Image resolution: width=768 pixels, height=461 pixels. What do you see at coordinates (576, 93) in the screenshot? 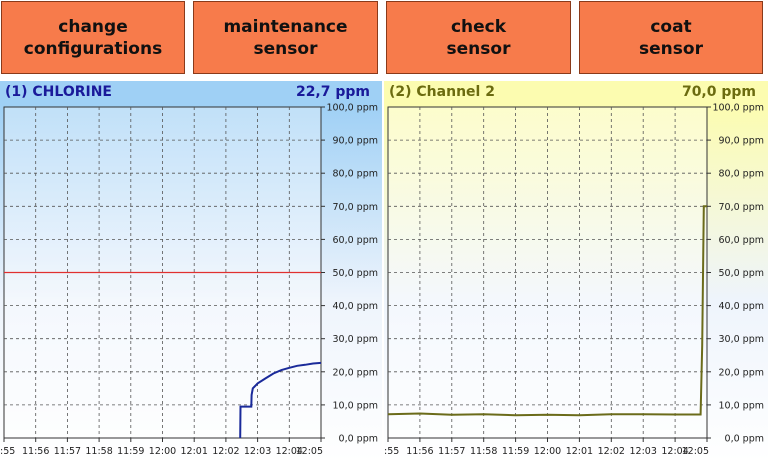
I see `channel2-panel-header: (2) Channel 2 70,0 ppm` at bounding box center [576, 93].